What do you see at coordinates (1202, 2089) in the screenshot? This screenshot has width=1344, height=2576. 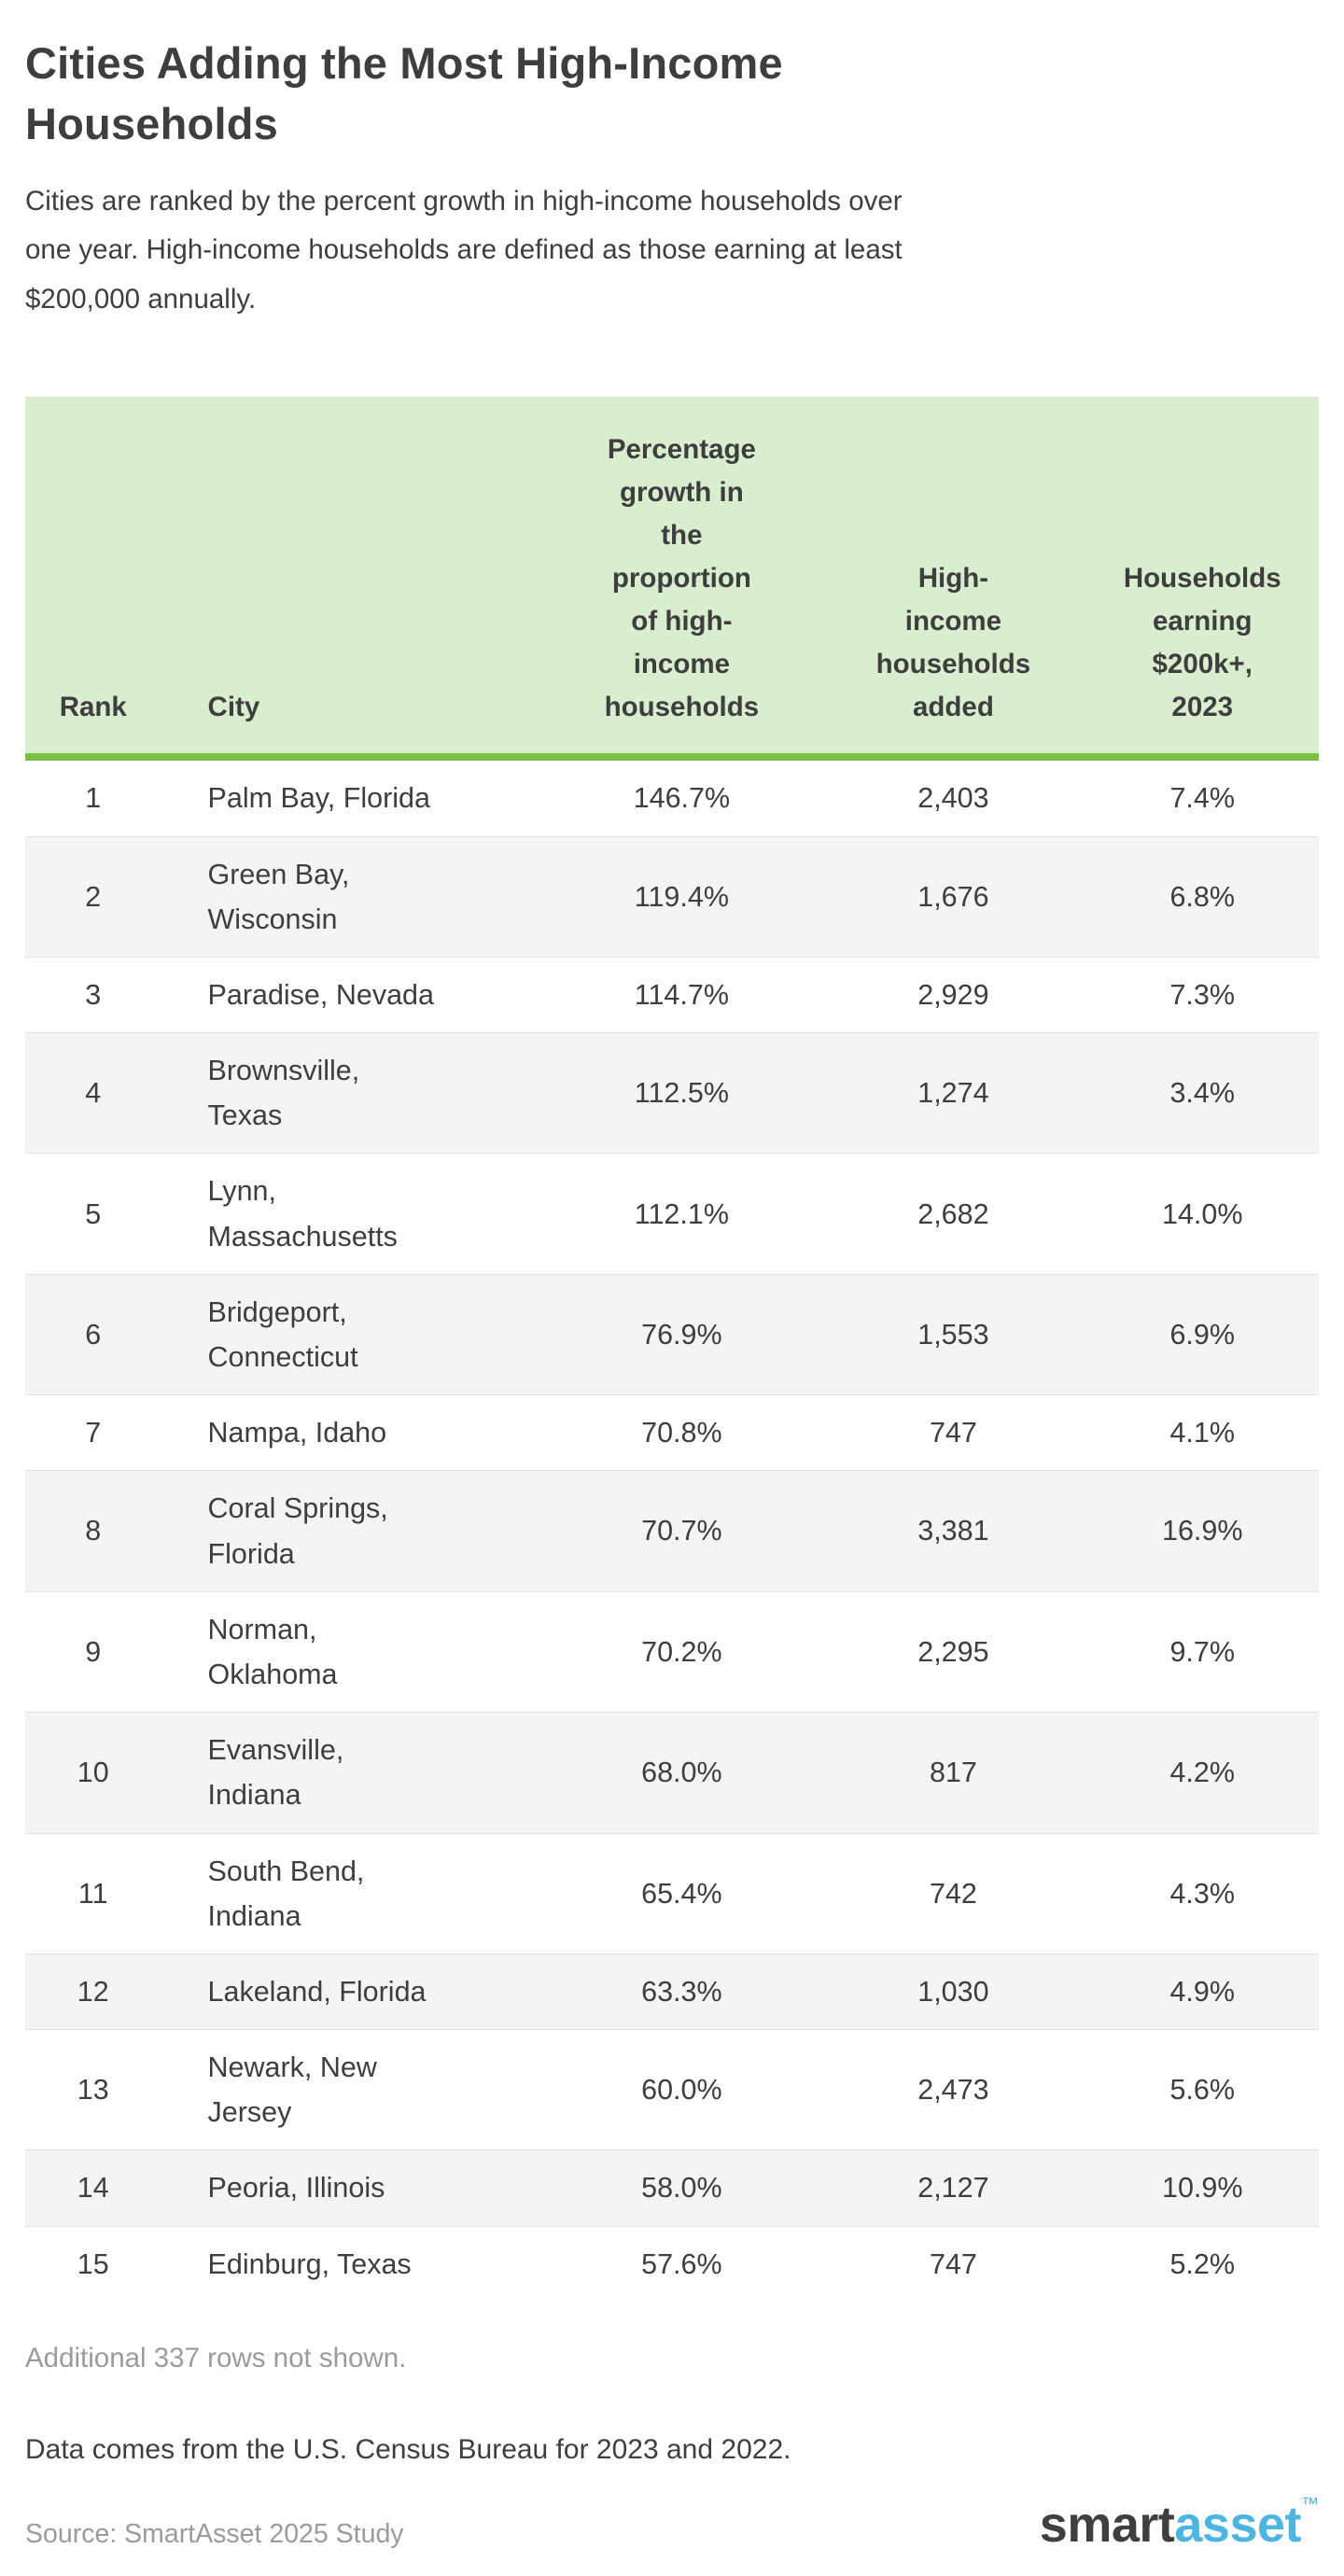 I see `cell-share: 5.6%` at bounding box center [1202, 2089].